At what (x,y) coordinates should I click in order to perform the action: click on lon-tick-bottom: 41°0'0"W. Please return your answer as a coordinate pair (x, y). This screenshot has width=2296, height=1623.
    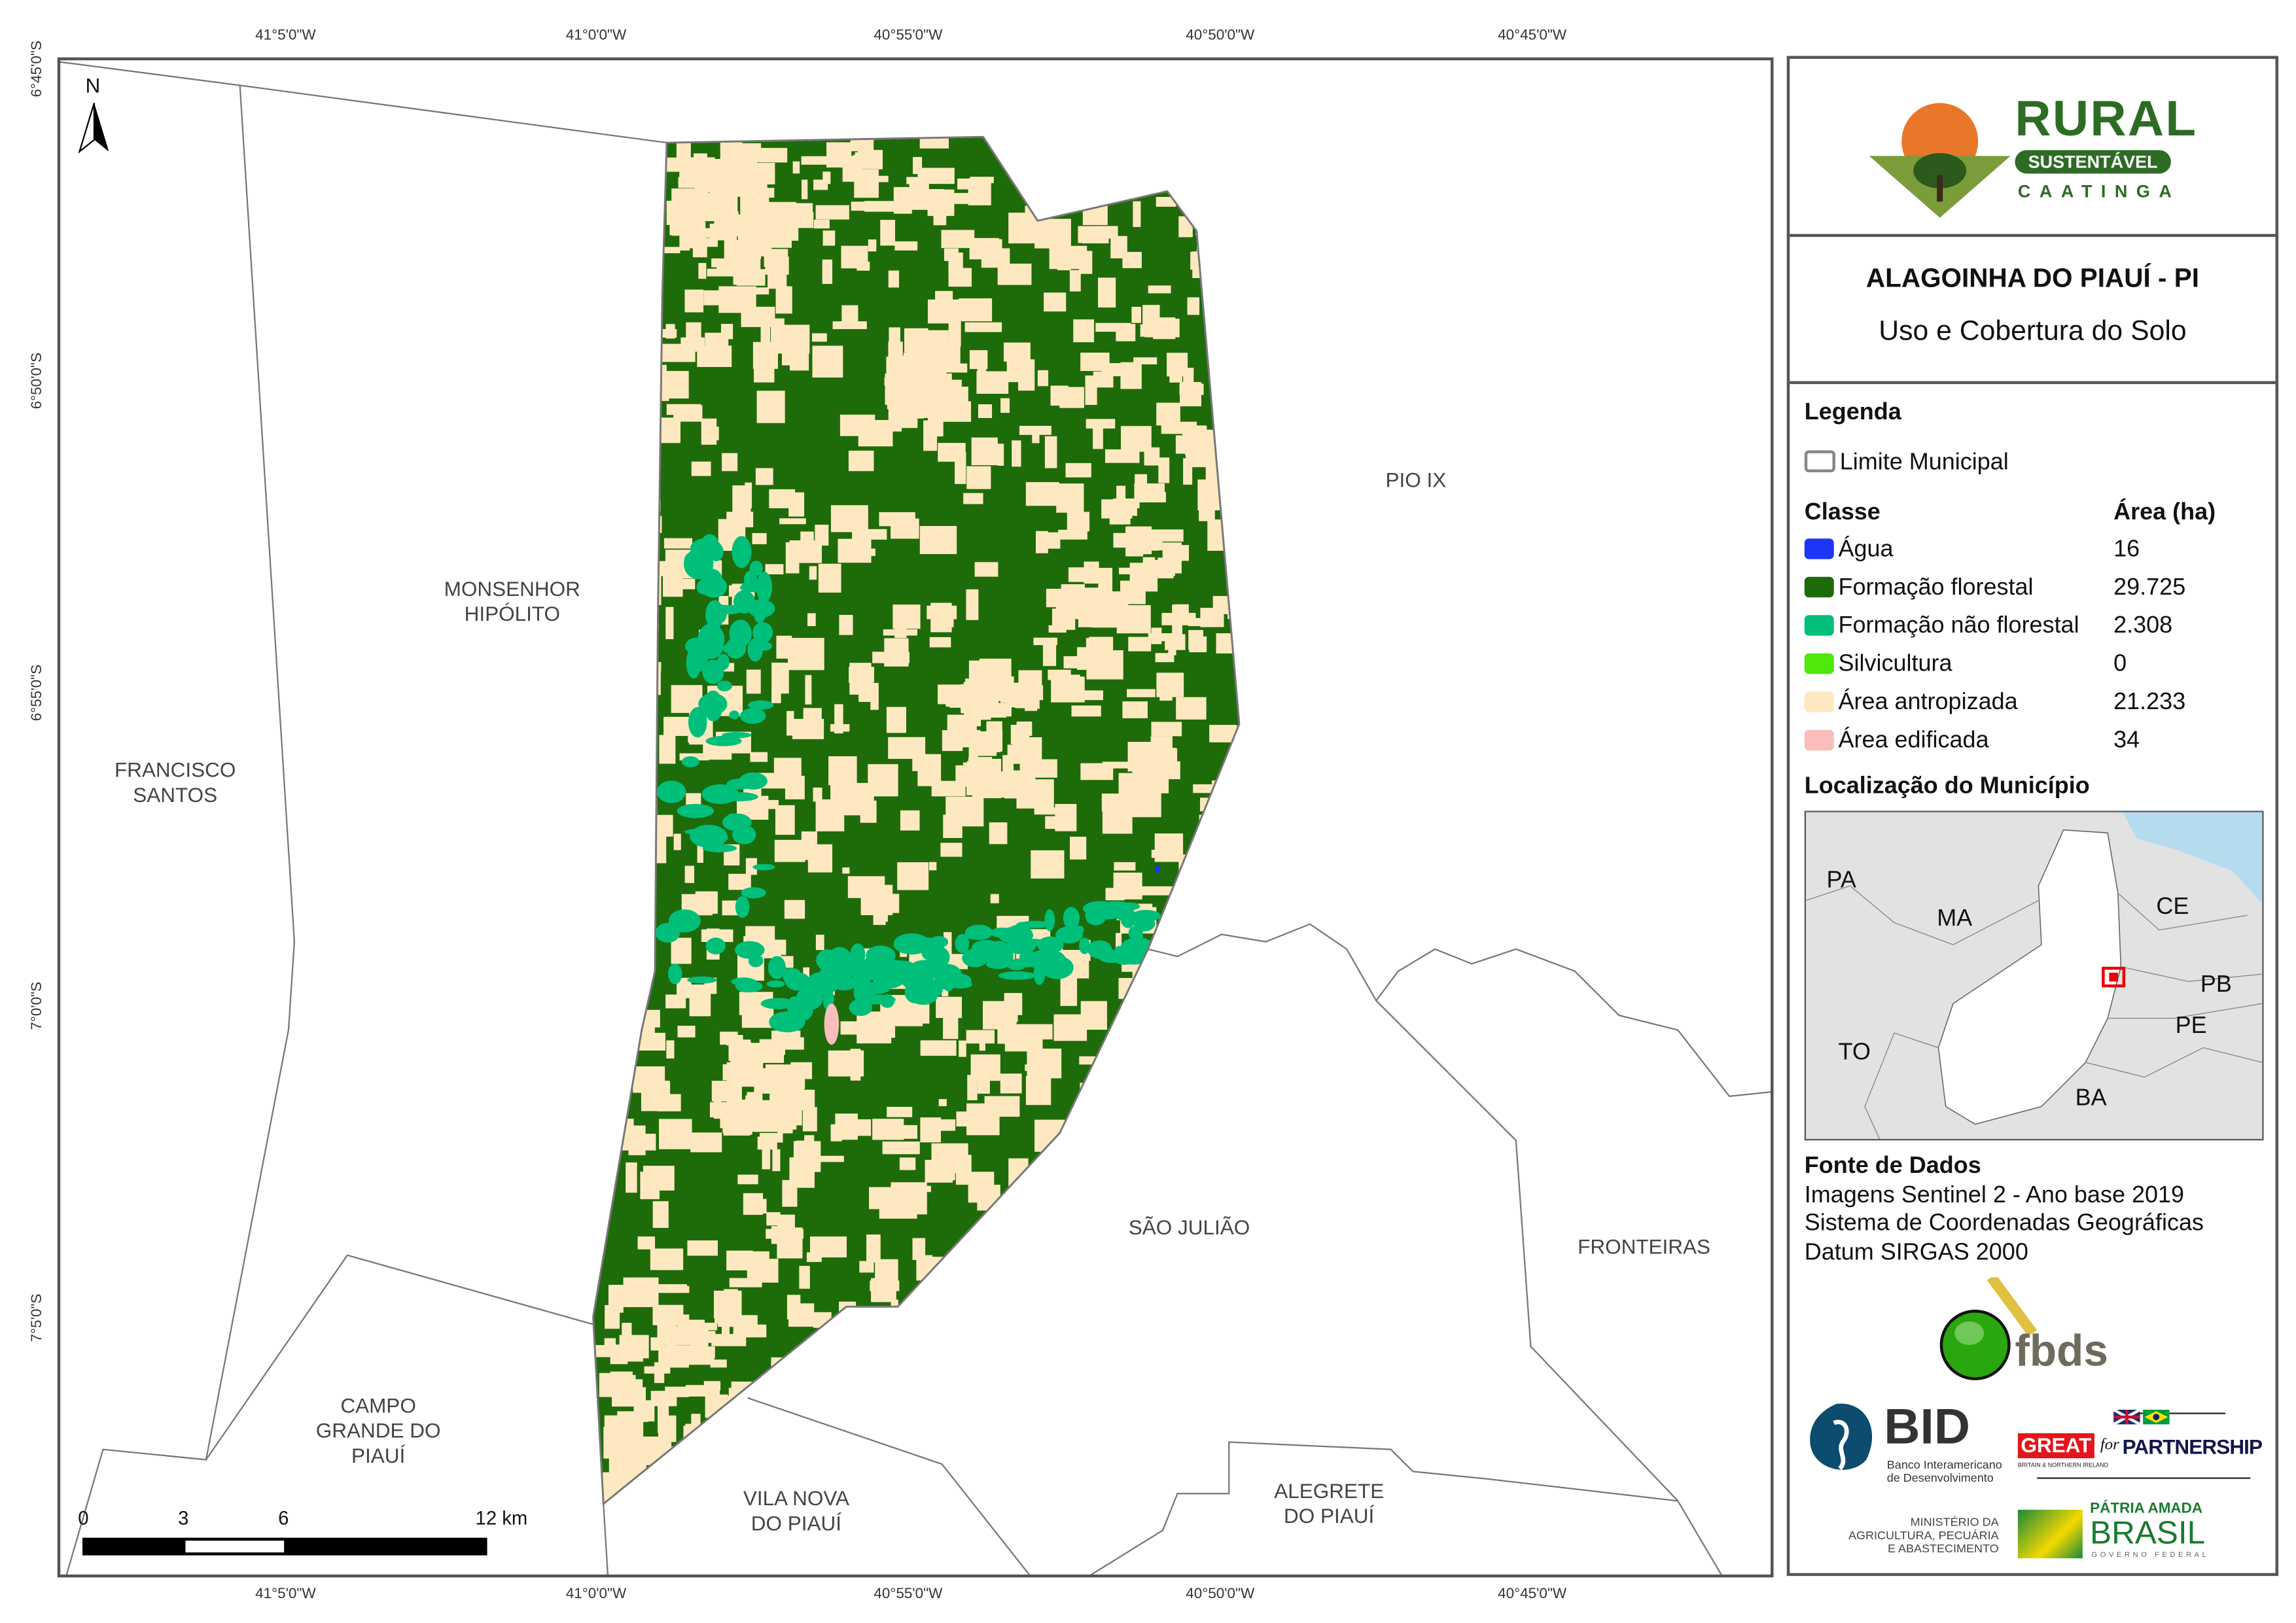
    Looking at the image, I should click on (596, 1595).